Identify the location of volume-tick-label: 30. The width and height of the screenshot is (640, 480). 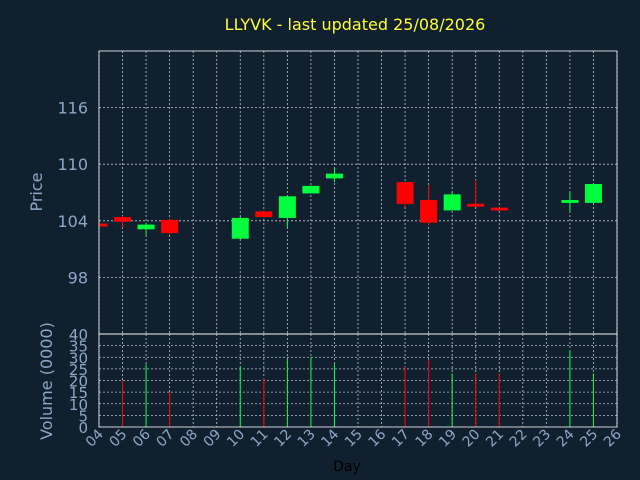
(78, 358).